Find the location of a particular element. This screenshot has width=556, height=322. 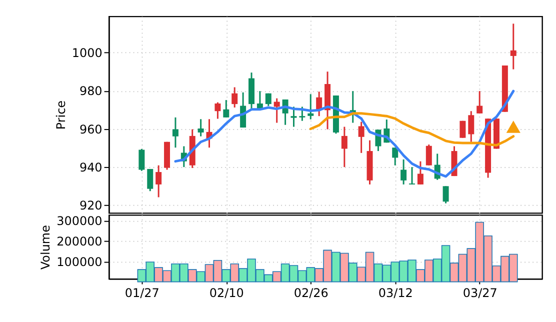

y-tick-label: 100000 is located at coordinates (79, 261).